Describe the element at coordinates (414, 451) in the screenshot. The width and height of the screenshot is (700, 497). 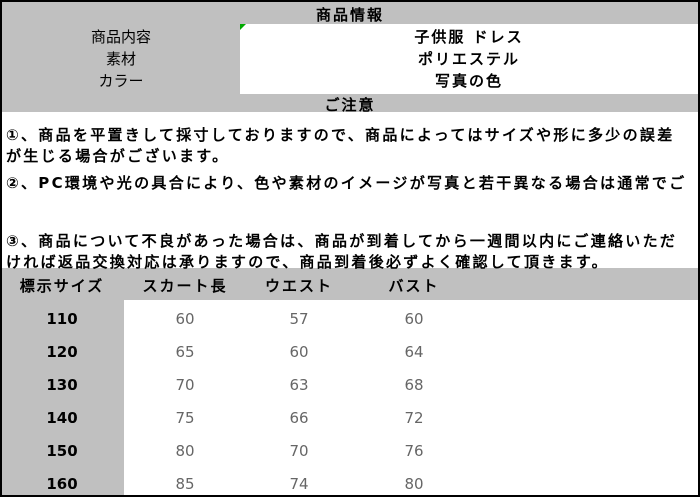
I see `table-cell: 76` at that location.